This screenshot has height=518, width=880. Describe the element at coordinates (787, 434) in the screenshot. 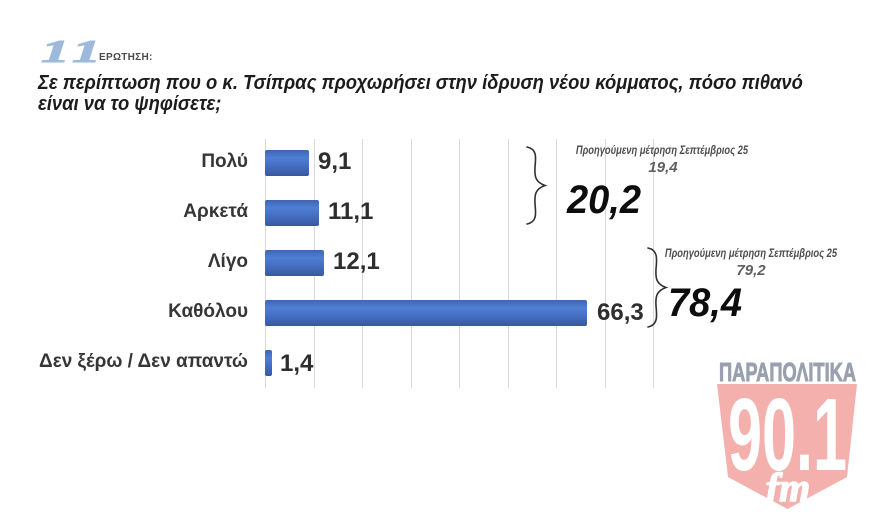

I see `svg-text: 90.1` at that location.